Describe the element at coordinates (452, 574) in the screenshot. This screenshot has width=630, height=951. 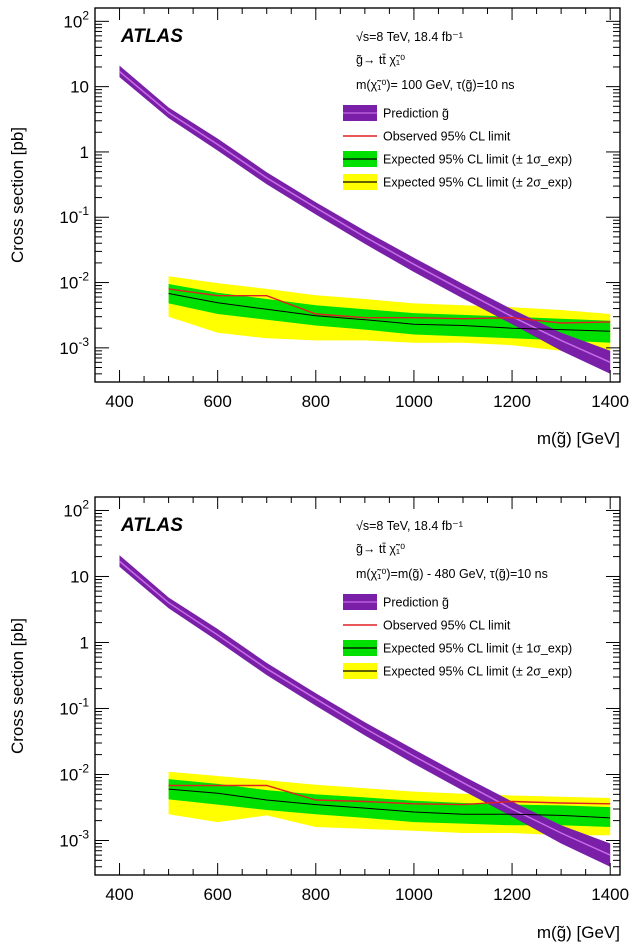
I see `annotation-mass: m(χ̃₁⁰)=m(g̃) - 480 GeV, τ(g̃)=10 ns` at that location.